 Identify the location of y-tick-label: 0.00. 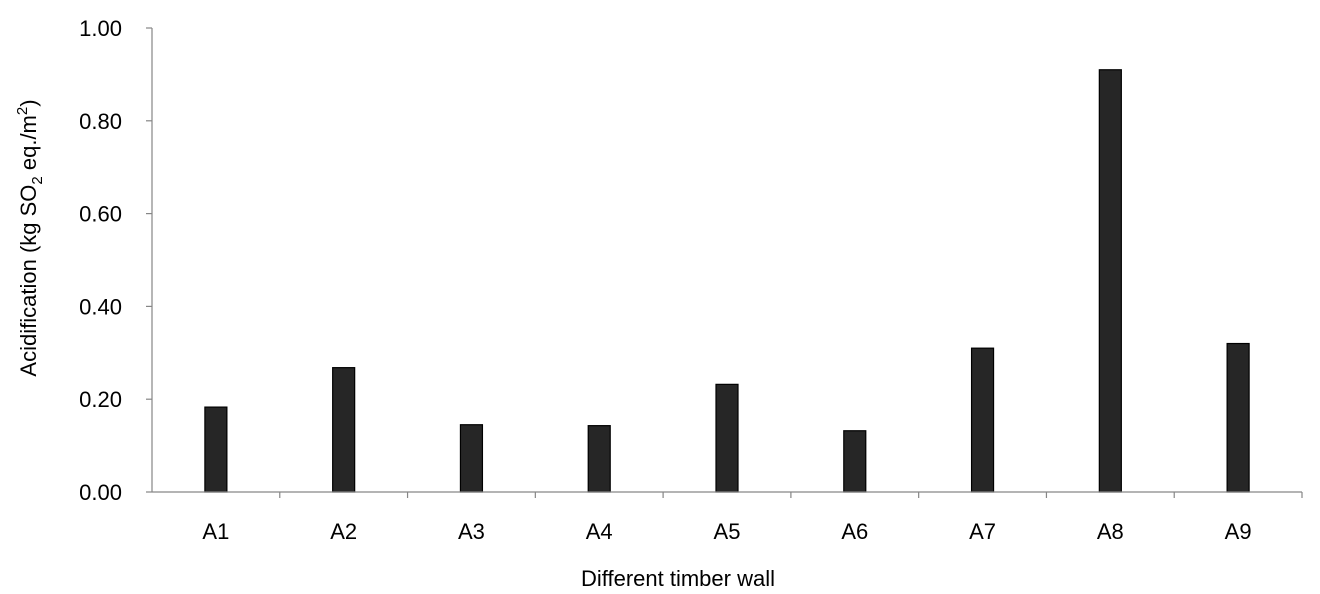
(100, 492).